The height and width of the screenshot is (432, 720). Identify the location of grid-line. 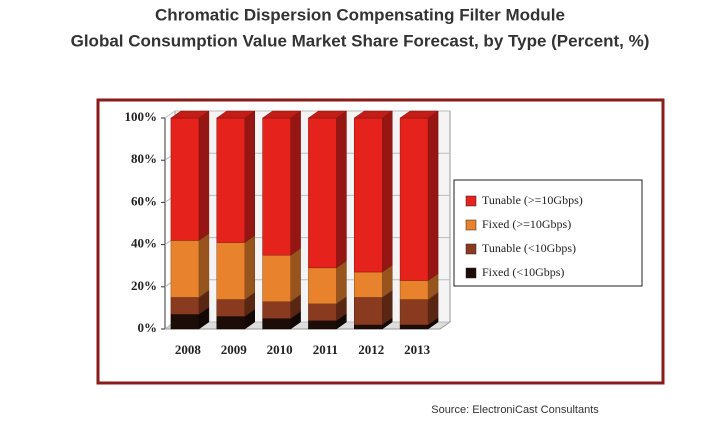
(307, 114).